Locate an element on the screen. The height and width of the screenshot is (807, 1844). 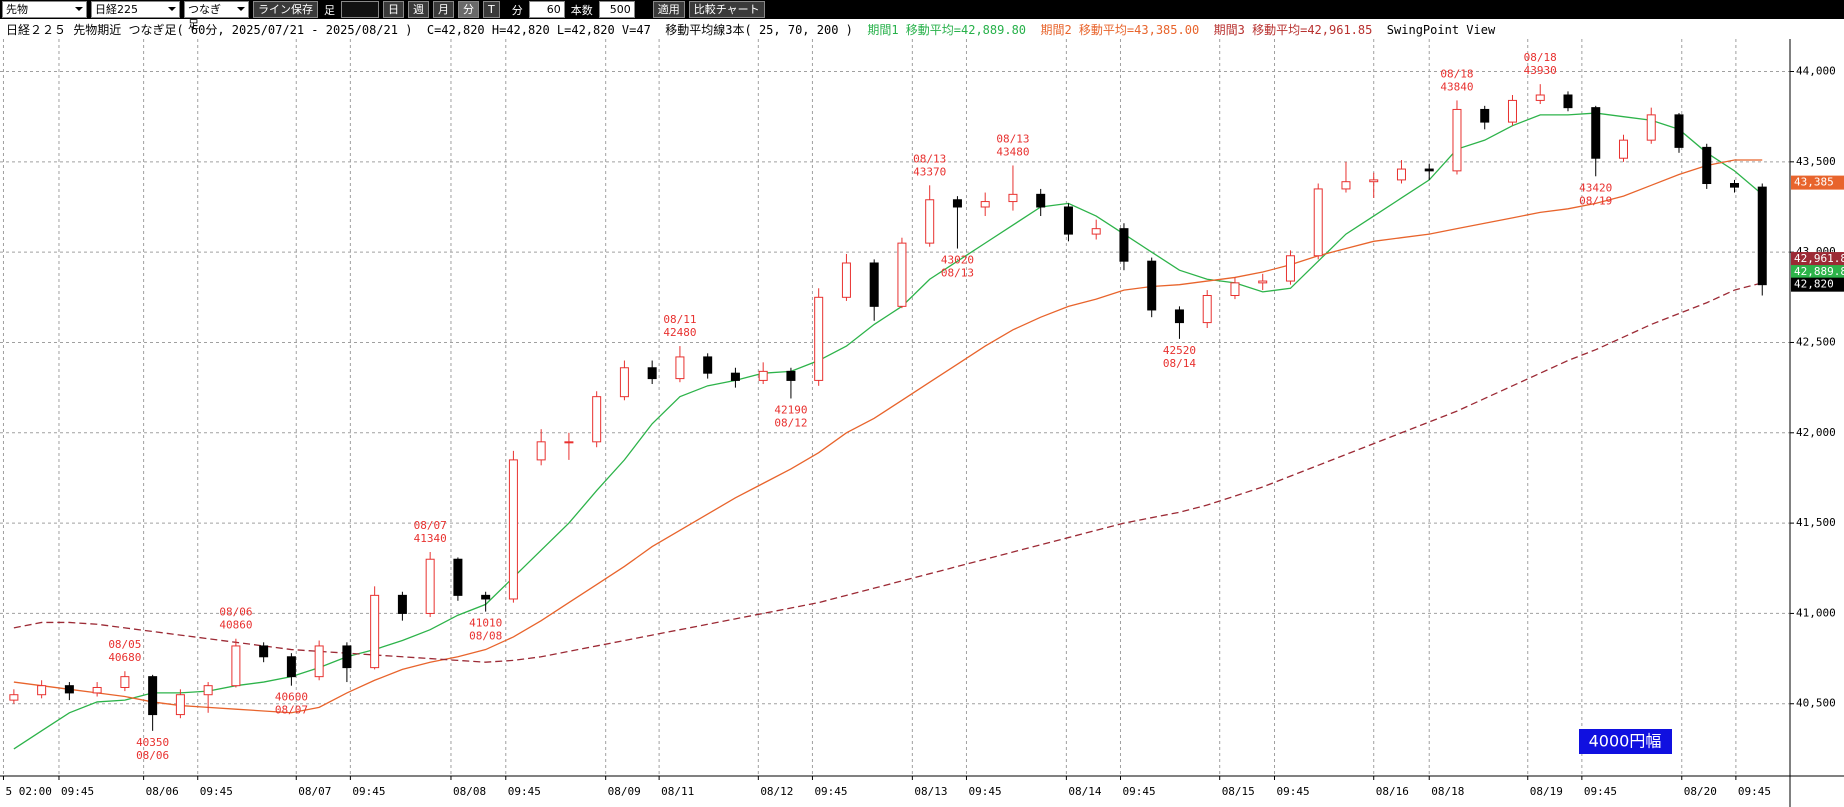
swing-value: 41010 is located at coordinates (485, 623).